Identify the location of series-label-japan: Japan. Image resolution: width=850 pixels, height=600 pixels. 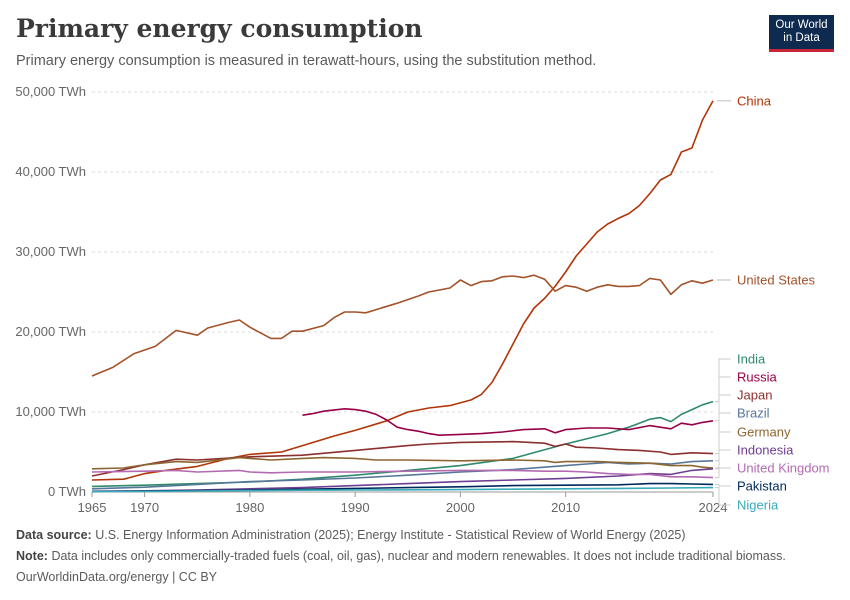
(754, 395).